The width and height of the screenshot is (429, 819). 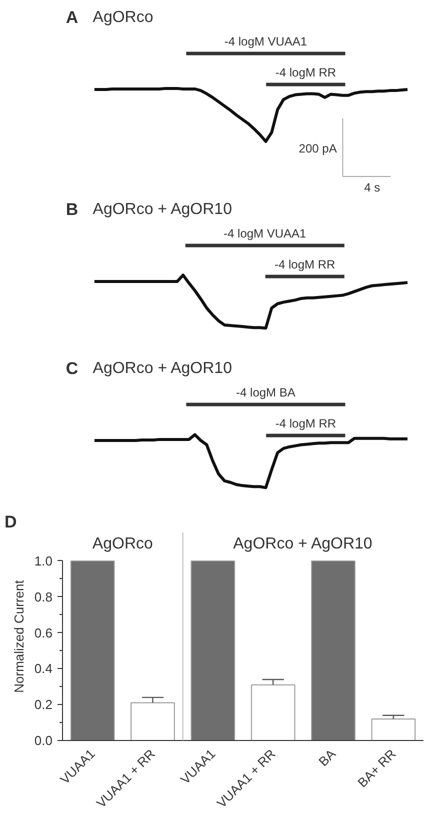 What do you see at coordinates (372, 187) in the screenshot?
I see `text: 4 s` at bounding box center [372, 187].